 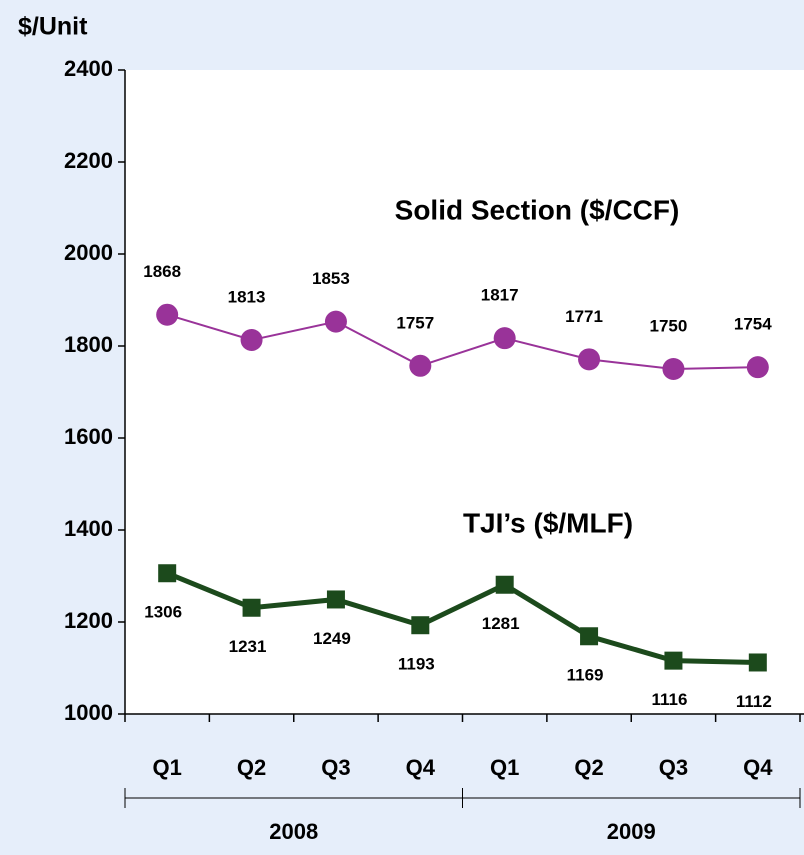 What do you see at coordinates (88, 68) in the screenshot?
I see `y-tick-label: 2400` at bounding box center [88, 68].